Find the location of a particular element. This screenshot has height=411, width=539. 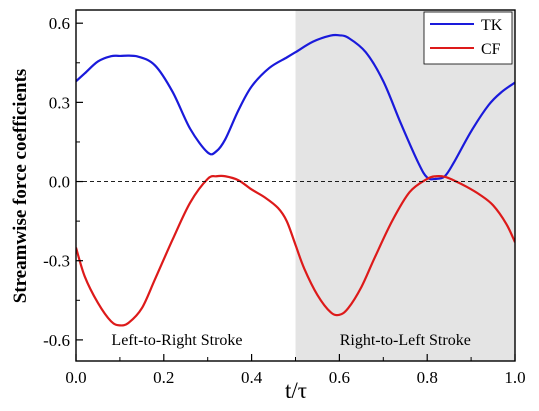

y-axis-title: Streamwise force coefficients is located at coordinates (20, 186).